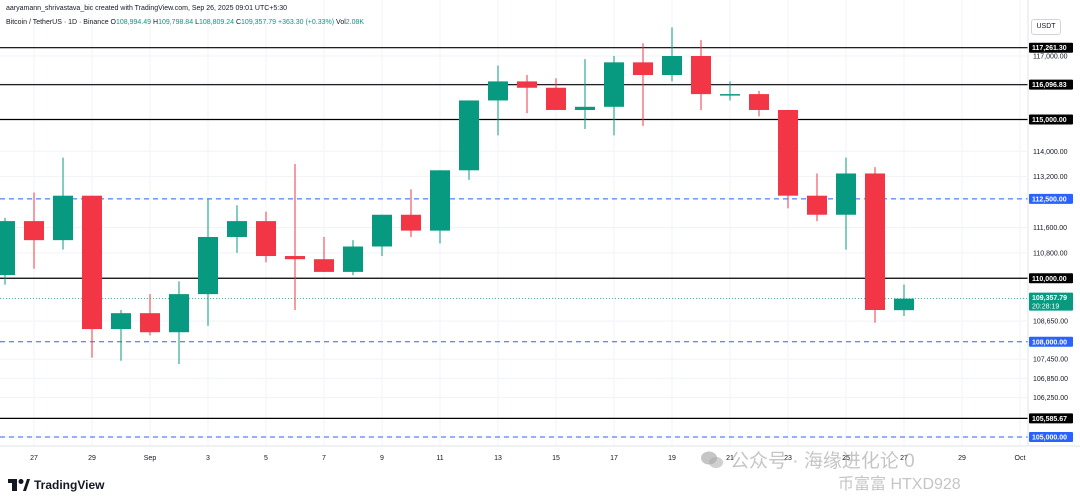 This screenshot has height=502, width=1080. Describe the element at coordinates (556, 458) in the screenshot. I see `time-tick-label: 15` at that location.